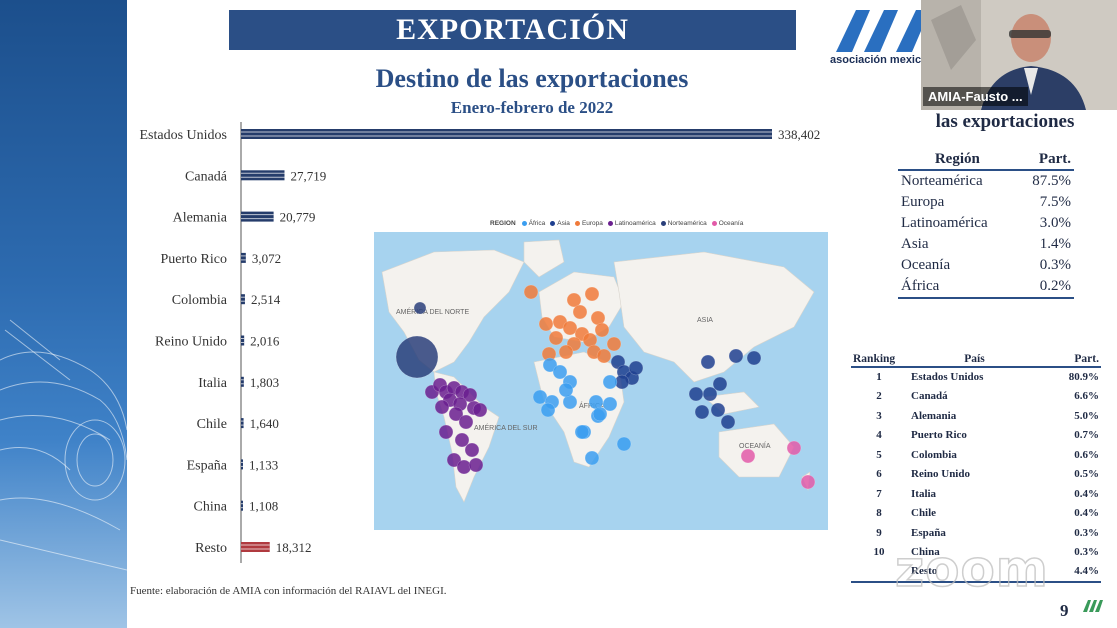 The image size is (1117, 628). Describe the element at coordinates (1086, 552) in the screenshot. I see `country-share: 0.3%` at that location.